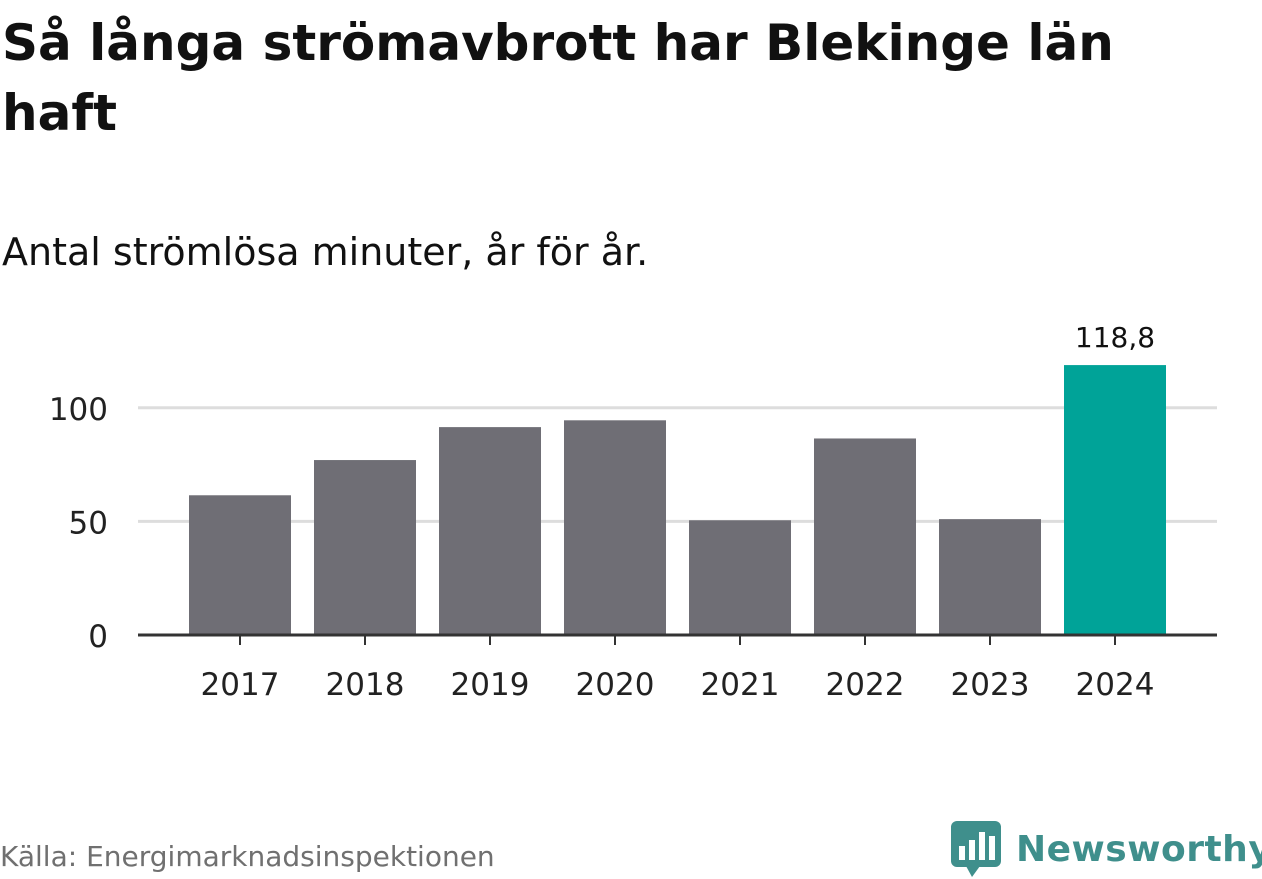  I want to click on x-tick-label: 2024, so click(1115, 685).